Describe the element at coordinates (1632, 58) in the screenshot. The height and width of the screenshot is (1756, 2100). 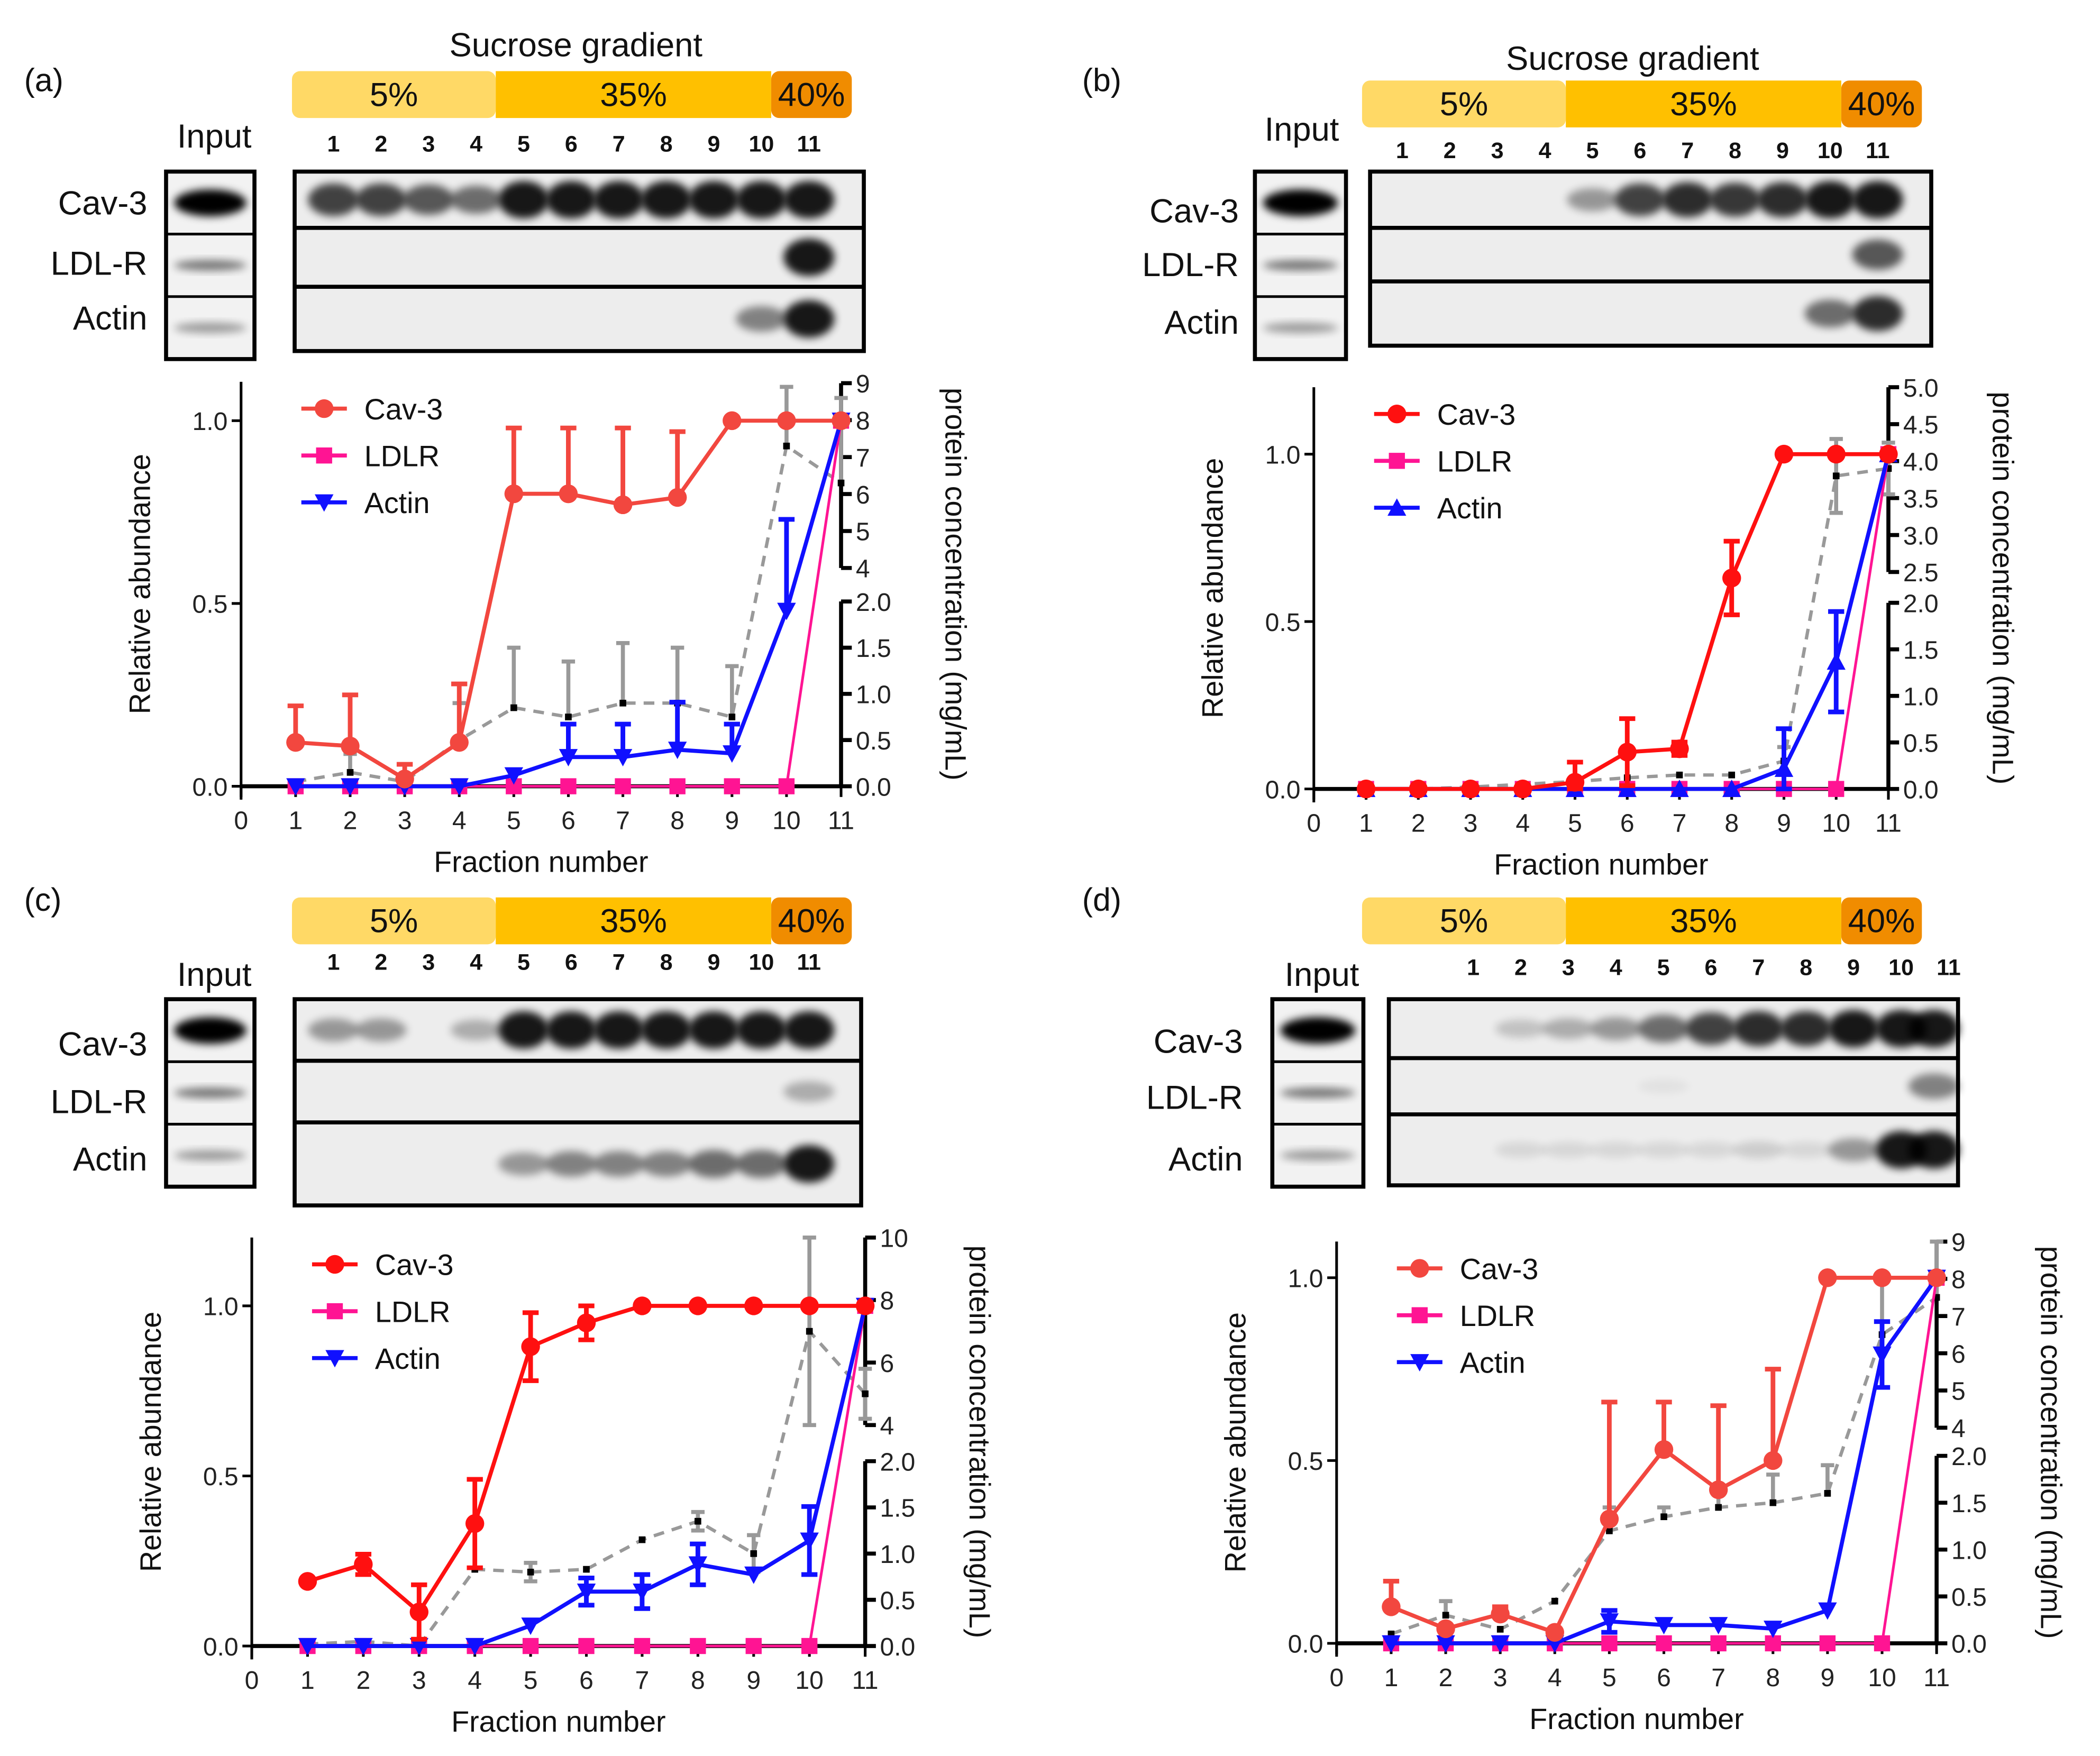
I see `gradient-title: Sucrose gradient` at that location.